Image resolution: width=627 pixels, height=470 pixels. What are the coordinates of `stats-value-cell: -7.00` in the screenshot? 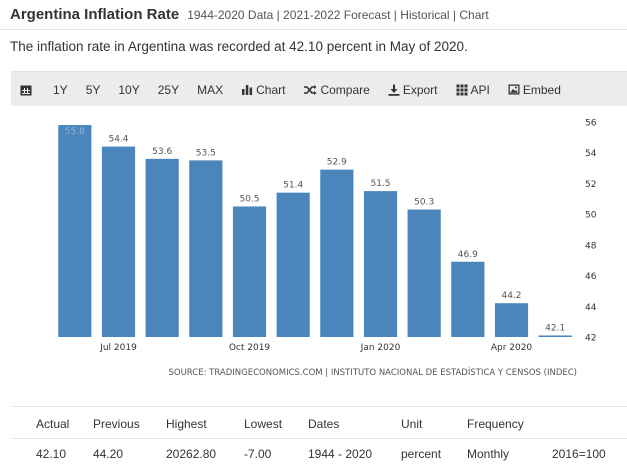 It's located at (258, 454).